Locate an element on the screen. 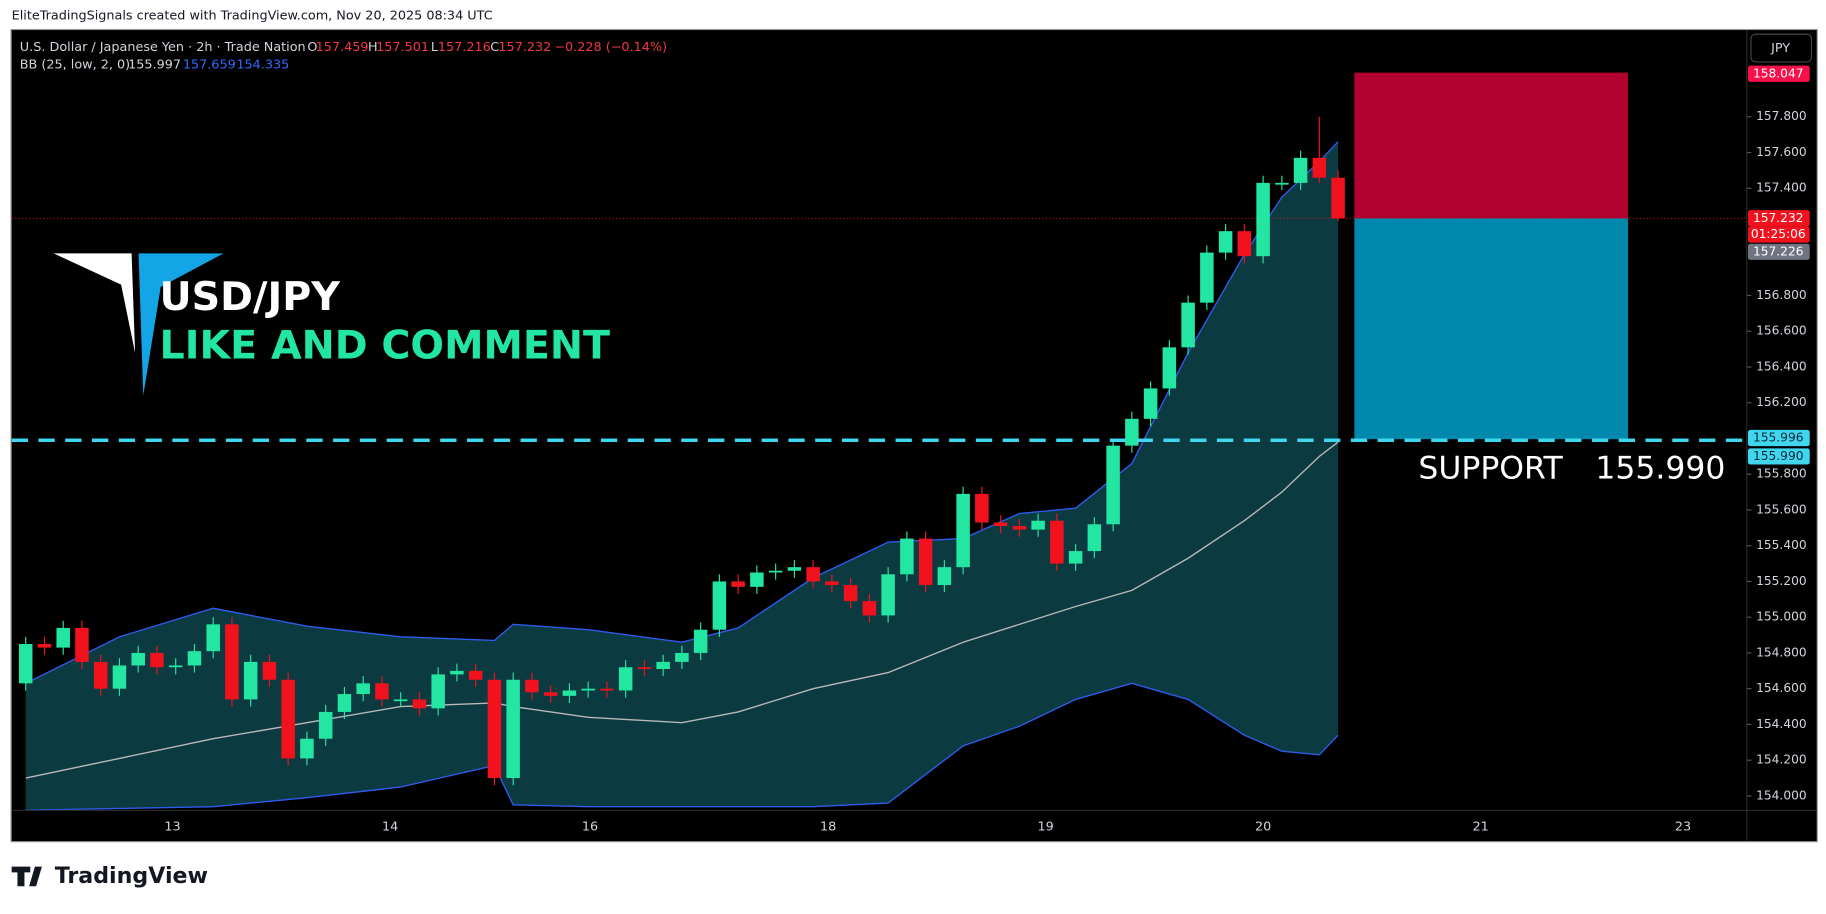 This screenshot has width=1826, height=914. overlay-subtitle: LIKE AND COMMENT is located at coordinates (385, 346).